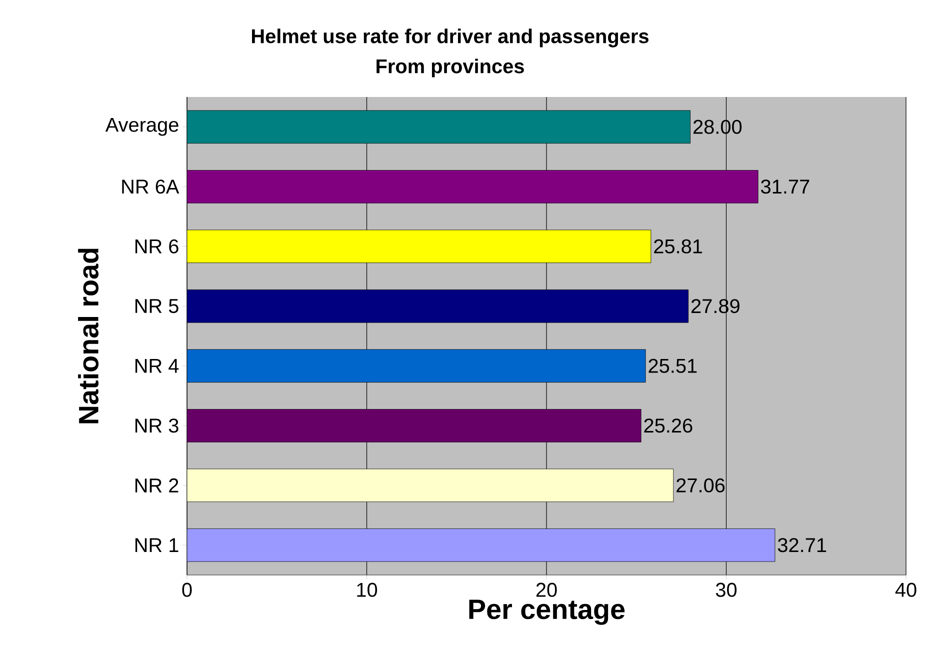 This screenshot has width=936, height=647. Describe the element at coordinates (450, 68) in the screenshot. I see `chart-subtitle: From provinces` at that location.